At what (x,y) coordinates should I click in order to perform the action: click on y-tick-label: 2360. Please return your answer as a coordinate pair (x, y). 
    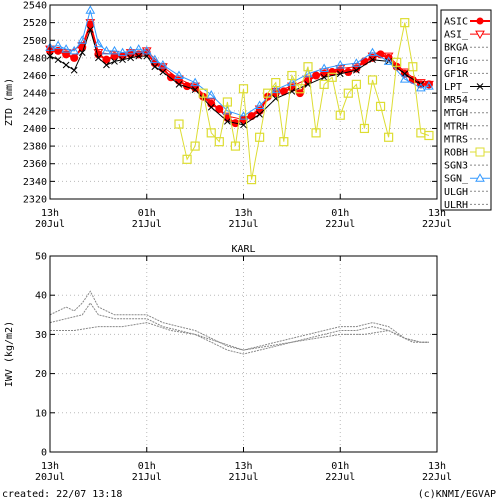
    Looking at the image, I should click on (35, 164).